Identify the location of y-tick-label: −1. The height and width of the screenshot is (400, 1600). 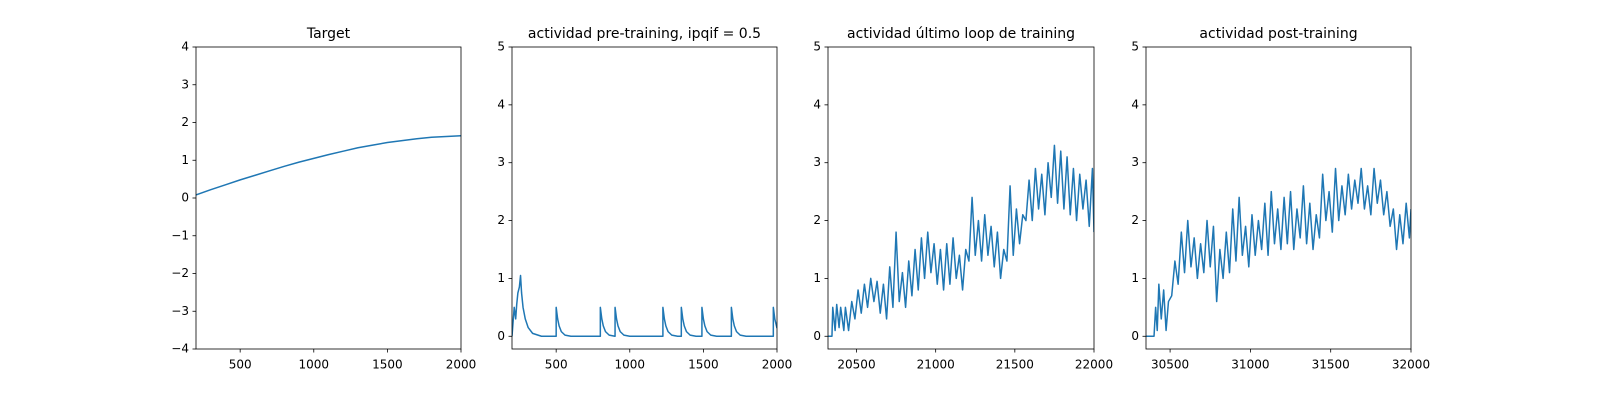
(180, 235).